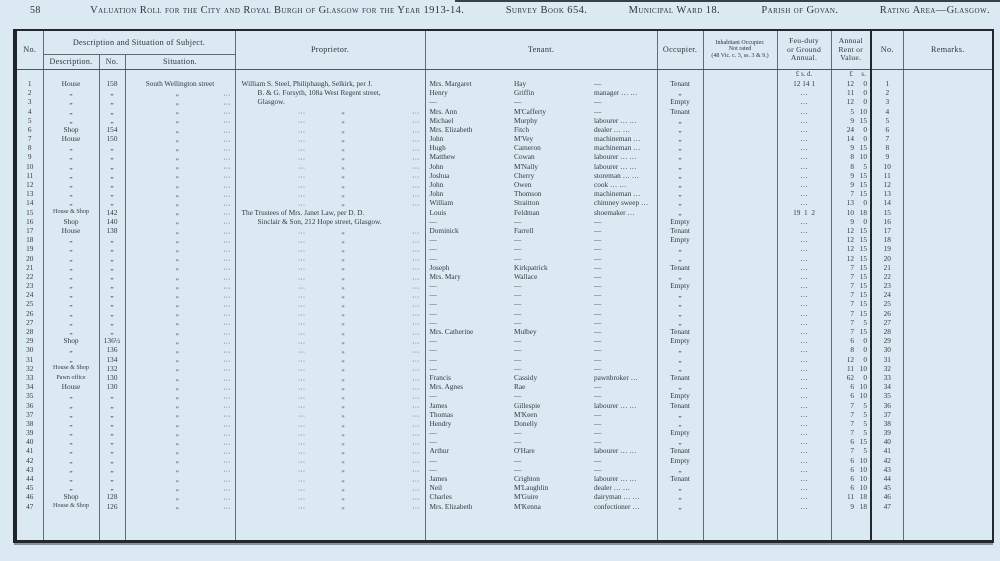  What do you see at coordinates (887, 231) in the screenshot?
I see `cell-no-right: 17` at bounding box center [887, 231].